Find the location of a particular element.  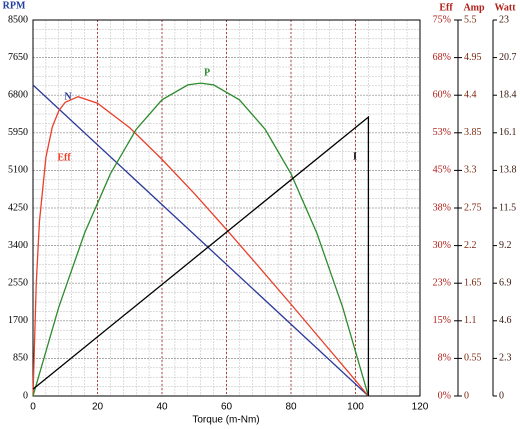

x-tick-label: 80 is located at coordinates (291, 407).